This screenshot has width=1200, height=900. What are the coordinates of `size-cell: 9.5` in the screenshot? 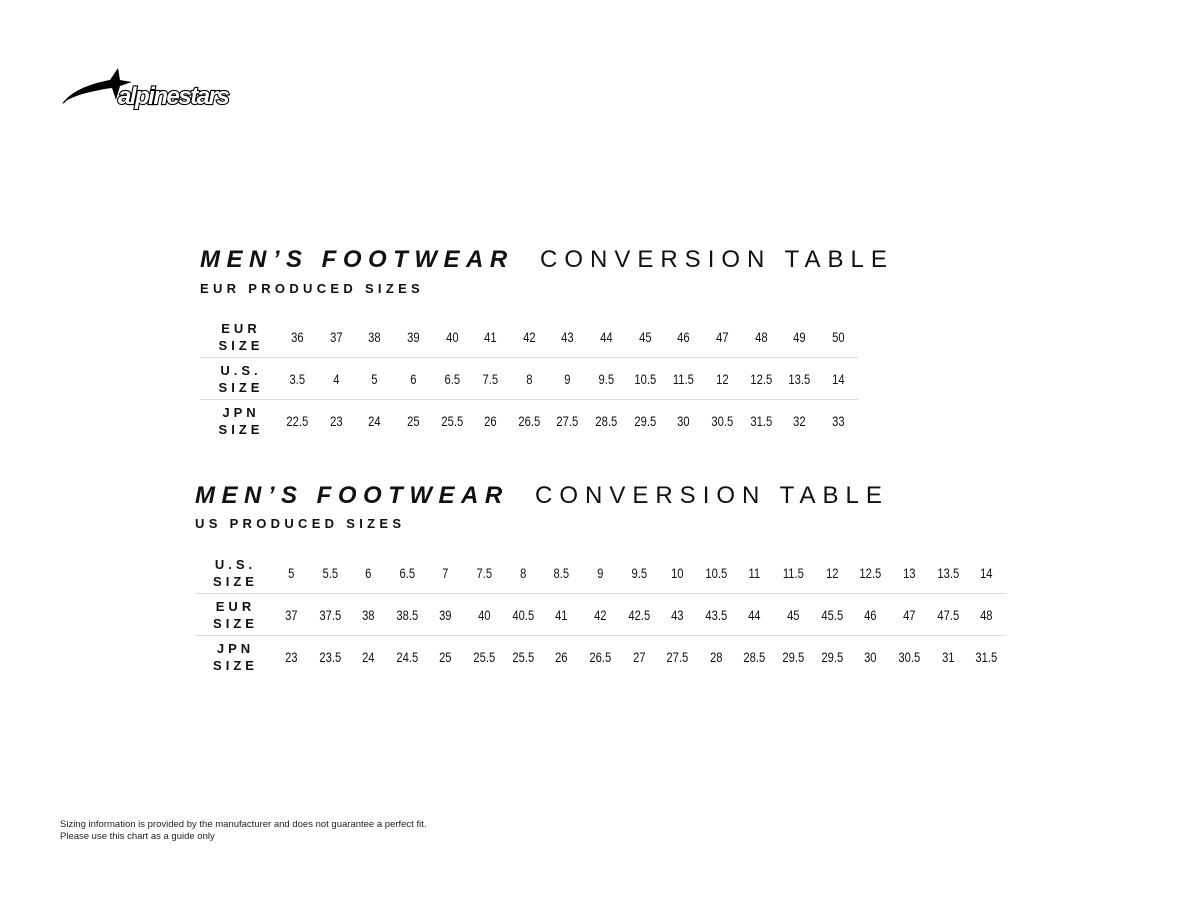 It's located at (606, 378).